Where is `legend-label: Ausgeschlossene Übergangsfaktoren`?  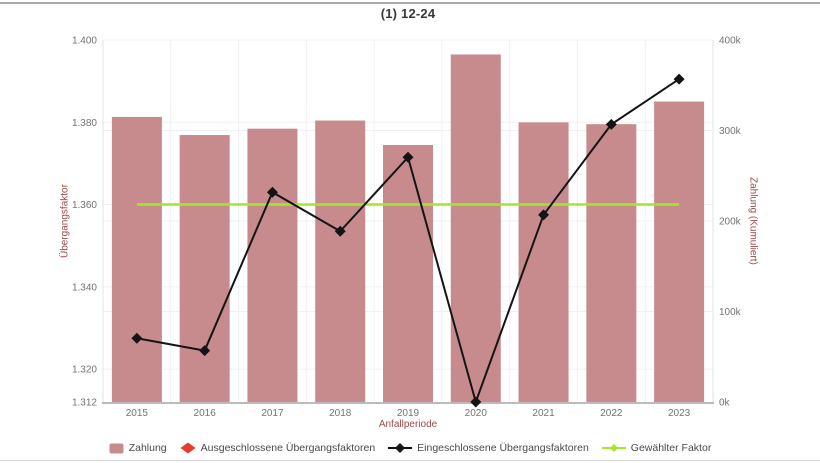 legend-label: Ausgeschlossene Übergangsfaktoren is located at coordinates (288, 448).